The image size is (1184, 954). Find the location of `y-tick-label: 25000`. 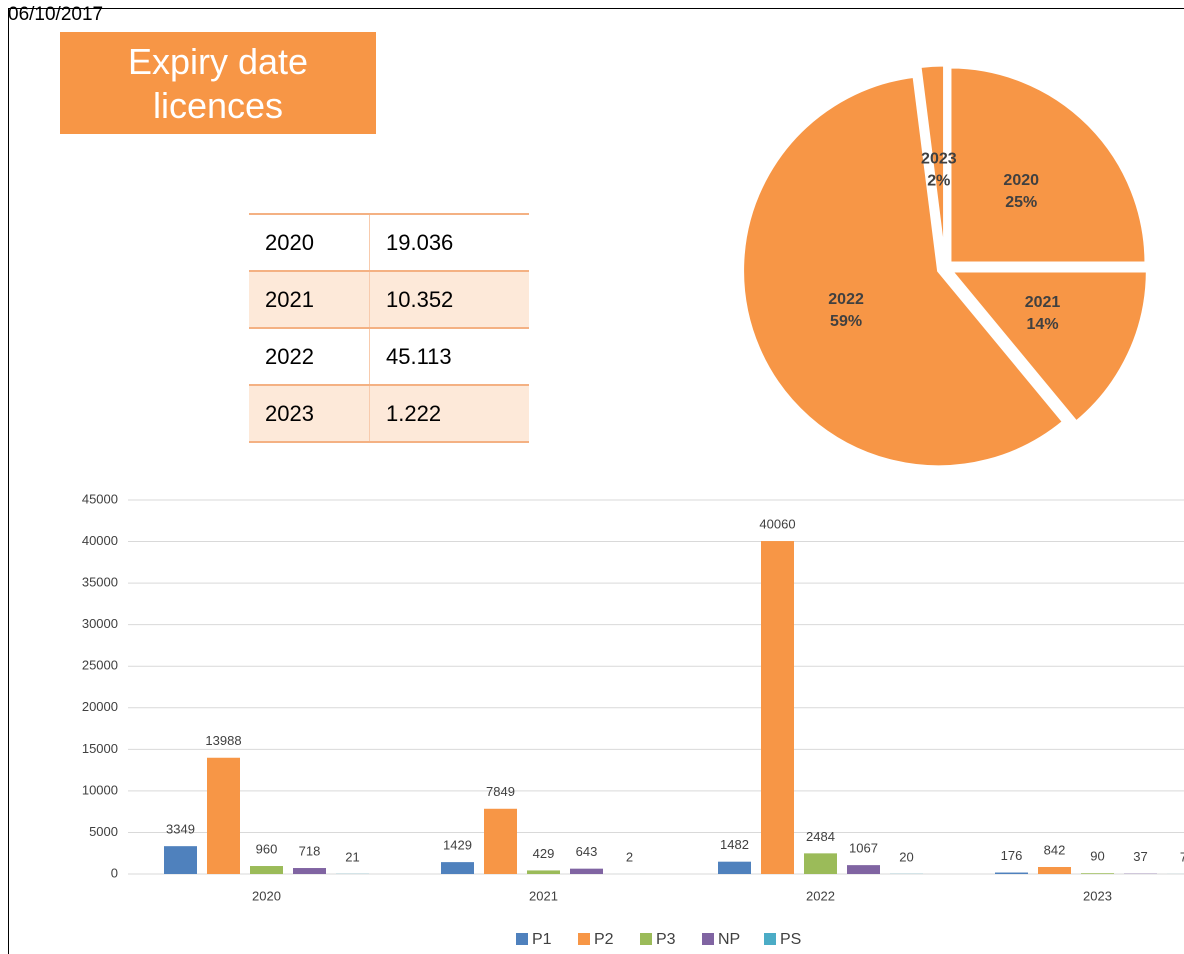

y-tick-label: 25000 is located at coordinates (100, 665).